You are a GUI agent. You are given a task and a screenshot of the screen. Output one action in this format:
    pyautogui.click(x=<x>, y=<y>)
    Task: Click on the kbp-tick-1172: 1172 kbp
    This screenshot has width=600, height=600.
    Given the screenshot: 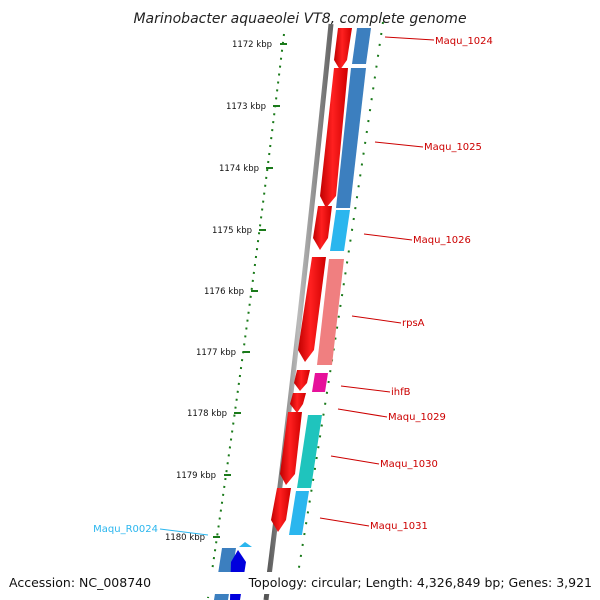 What is the action you would take?
    pyautogui.click(x=259, y=45)
    